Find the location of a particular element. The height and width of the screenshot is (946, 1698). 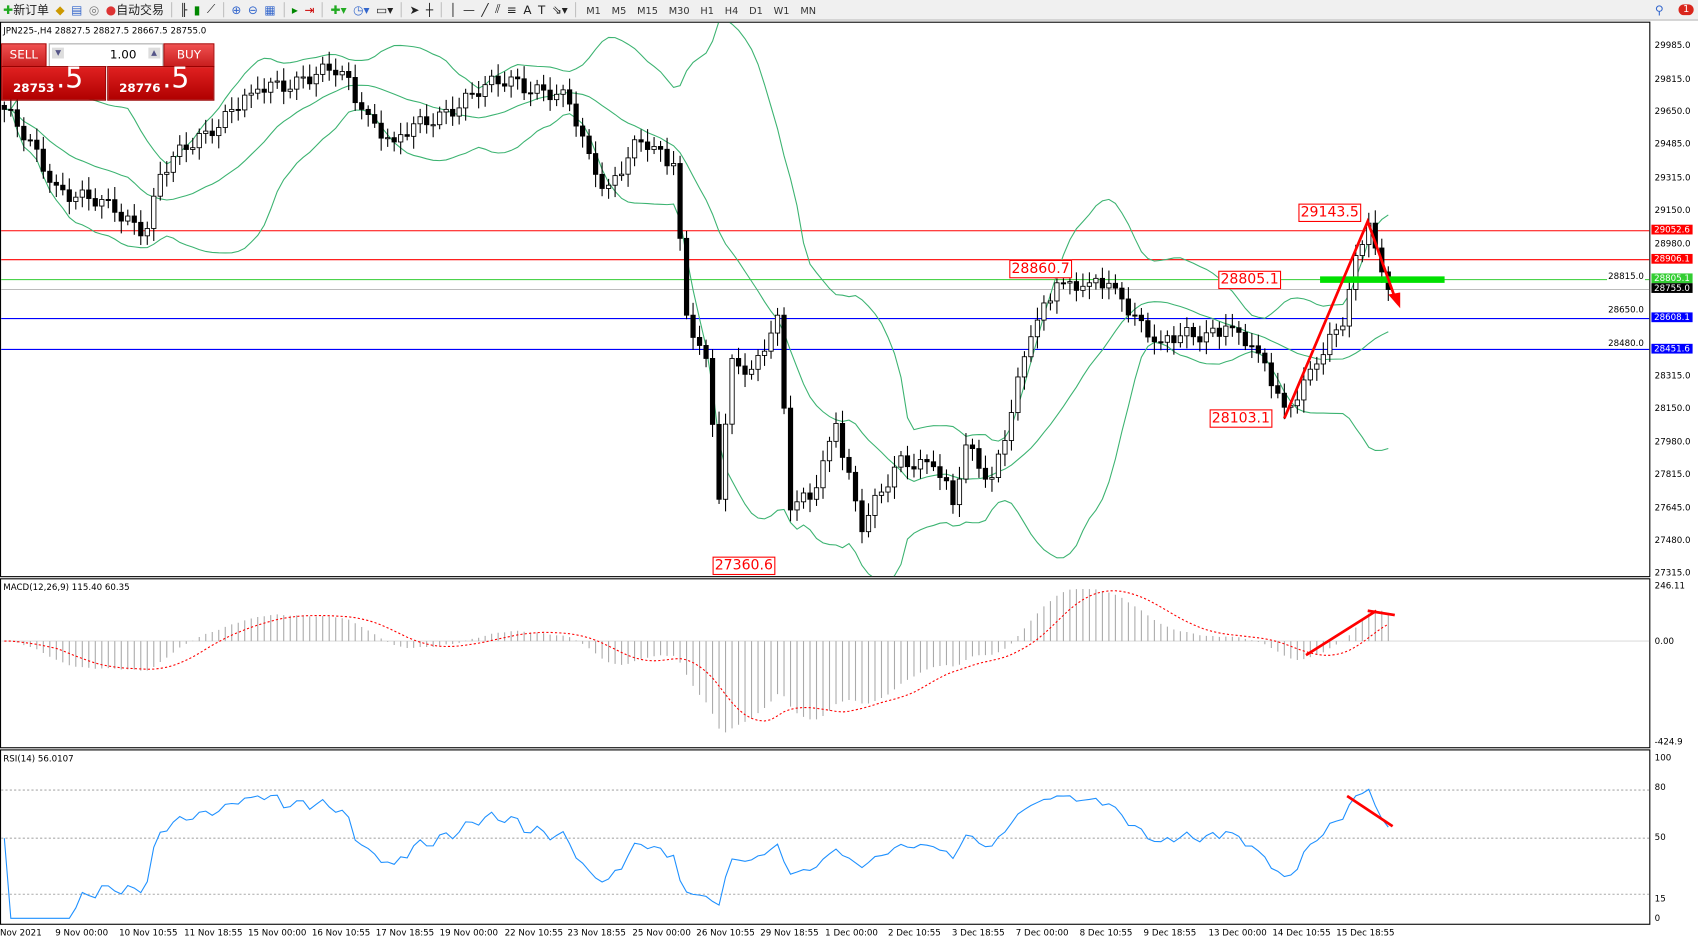

annotation-breakout: 28805.1 is located at coordinates (1249, 280).